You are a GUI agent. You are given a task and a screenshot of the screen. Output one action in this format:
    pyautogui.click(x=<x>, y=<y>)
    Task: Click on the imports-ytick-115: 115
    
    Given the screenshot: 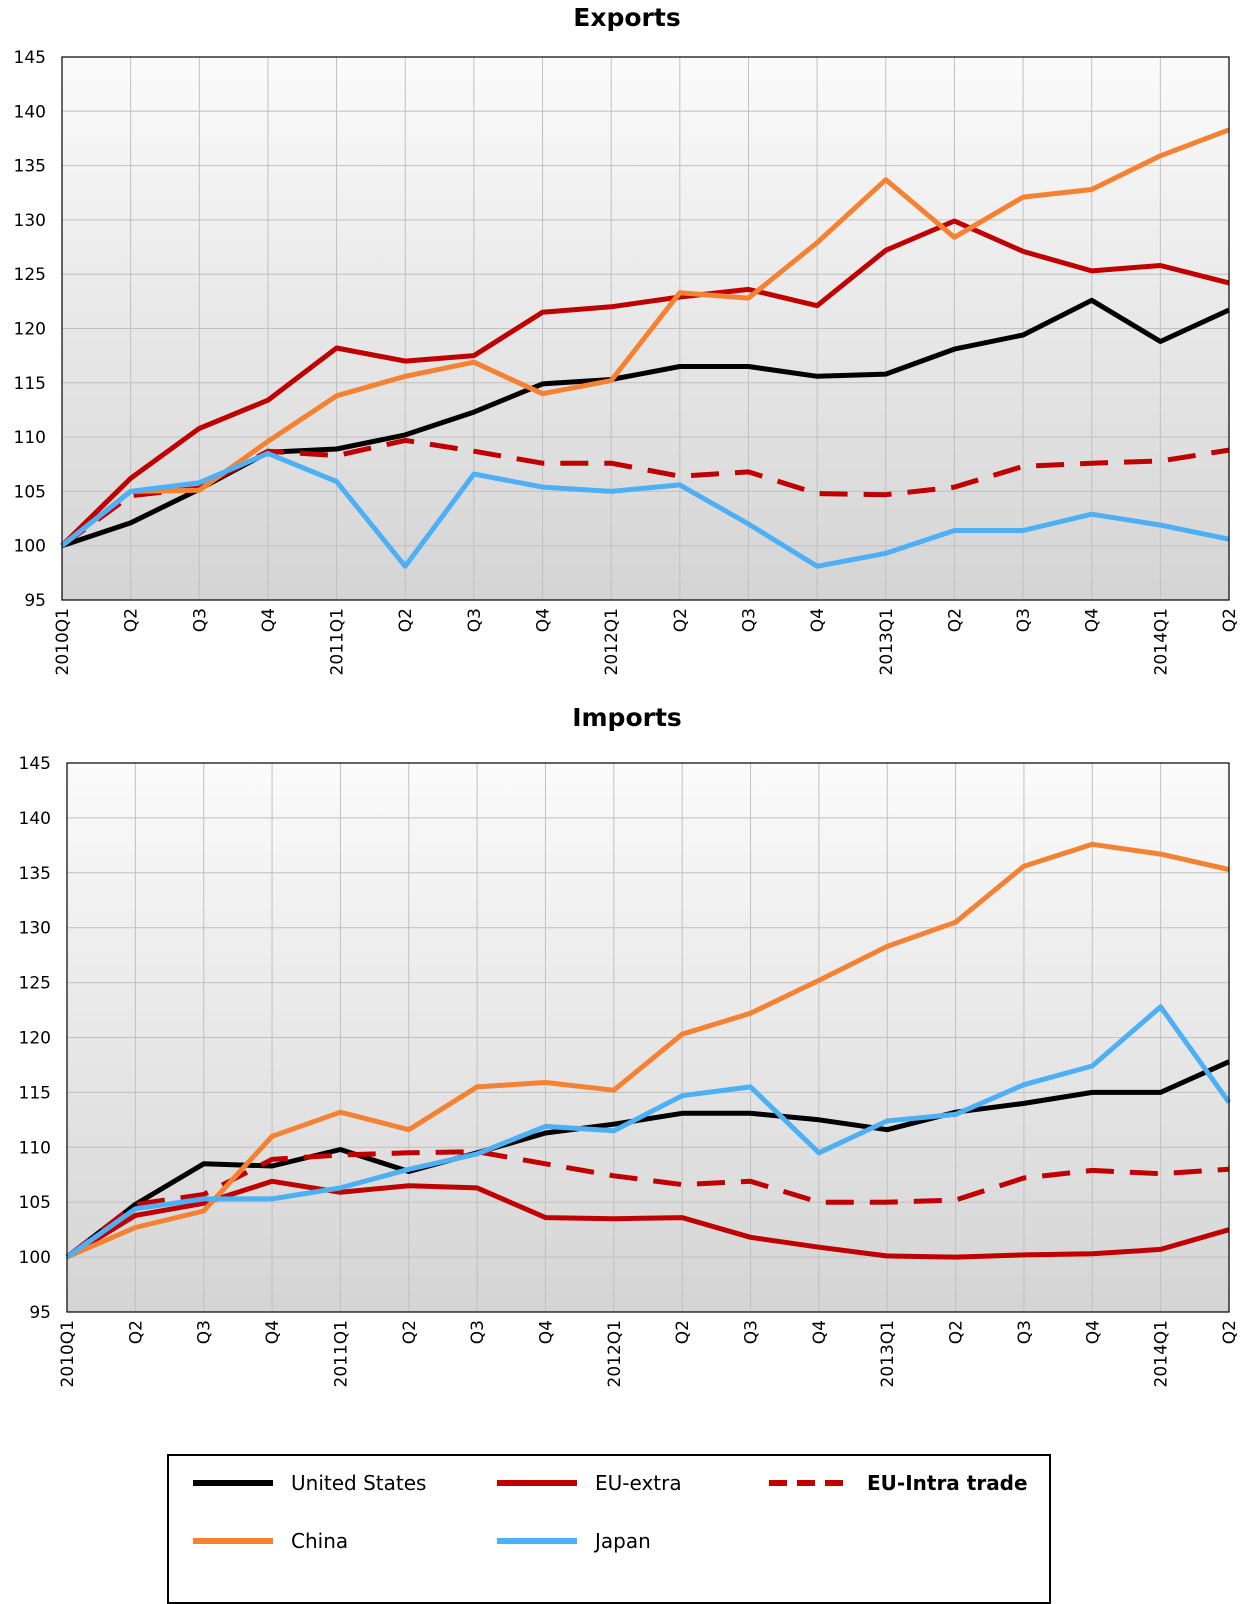 What is the action you would take?
    pyautogui.click(x=35, y=1093)
    